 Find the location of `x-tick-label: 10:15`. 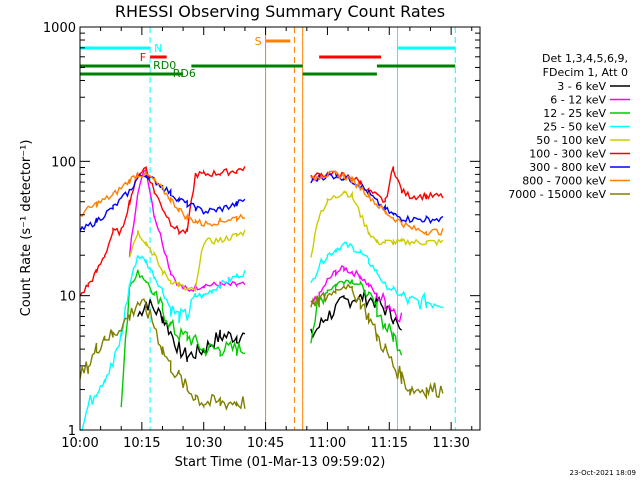

x-tick-label: 10:15 is located at coordinates (141, 443).